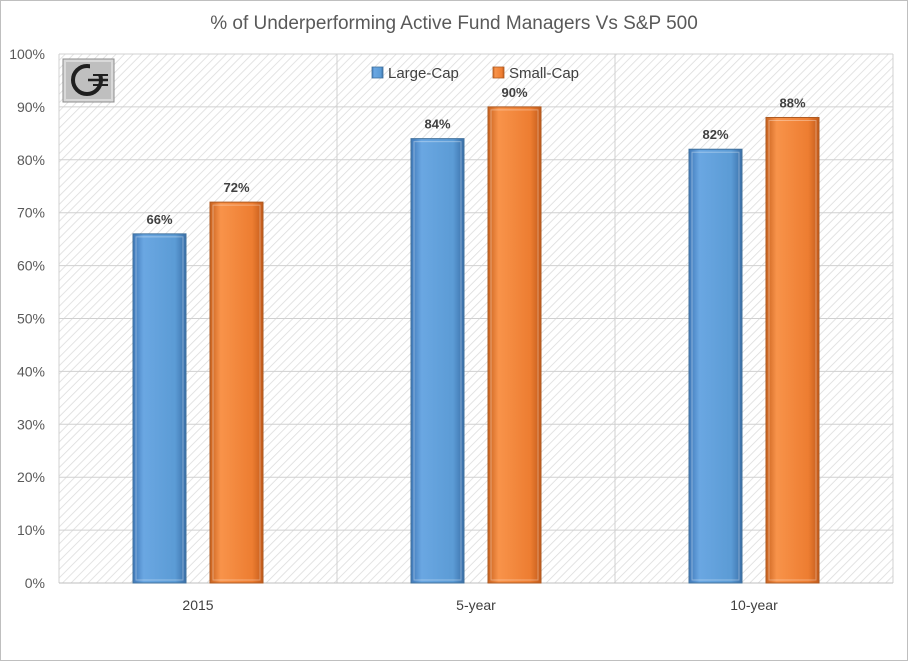  Describe the element at coordinates (31, 424) in the screenshot. I see `y-tick-label: 30%` at that location.